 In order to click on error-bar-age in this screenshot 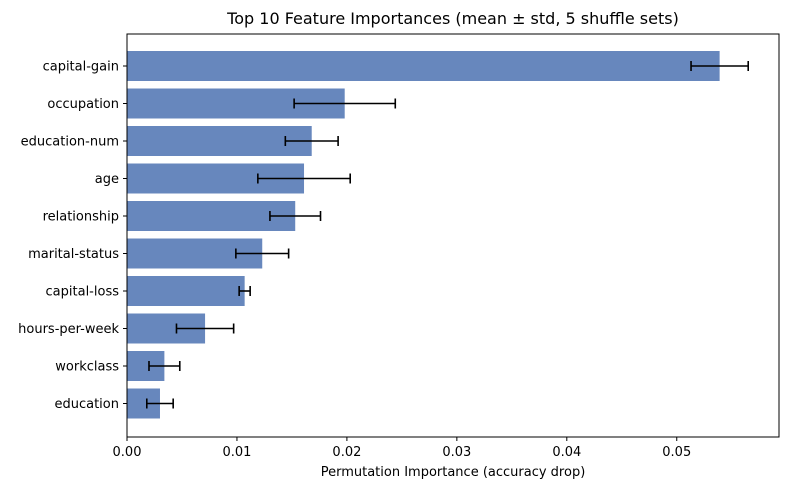, I will do `click(304, 178)`.